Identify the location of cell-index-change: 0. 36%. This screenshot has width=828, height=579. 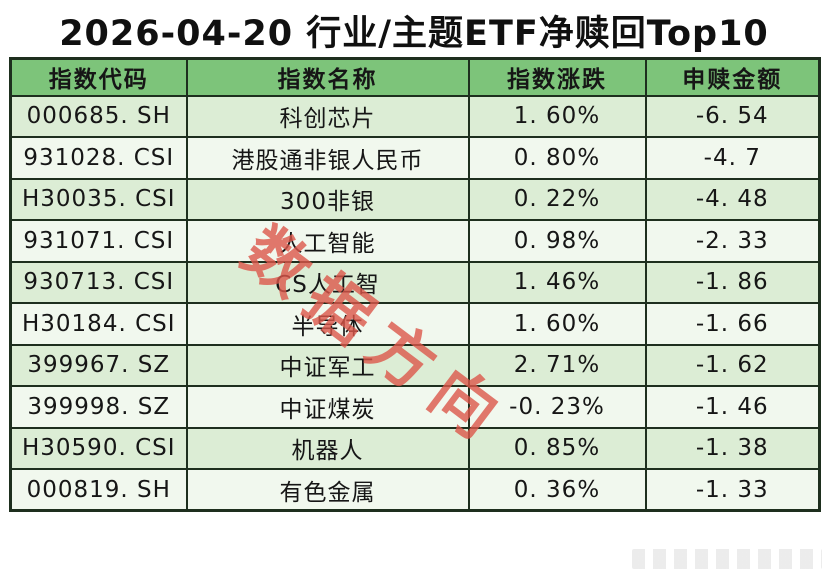
(557, 490).